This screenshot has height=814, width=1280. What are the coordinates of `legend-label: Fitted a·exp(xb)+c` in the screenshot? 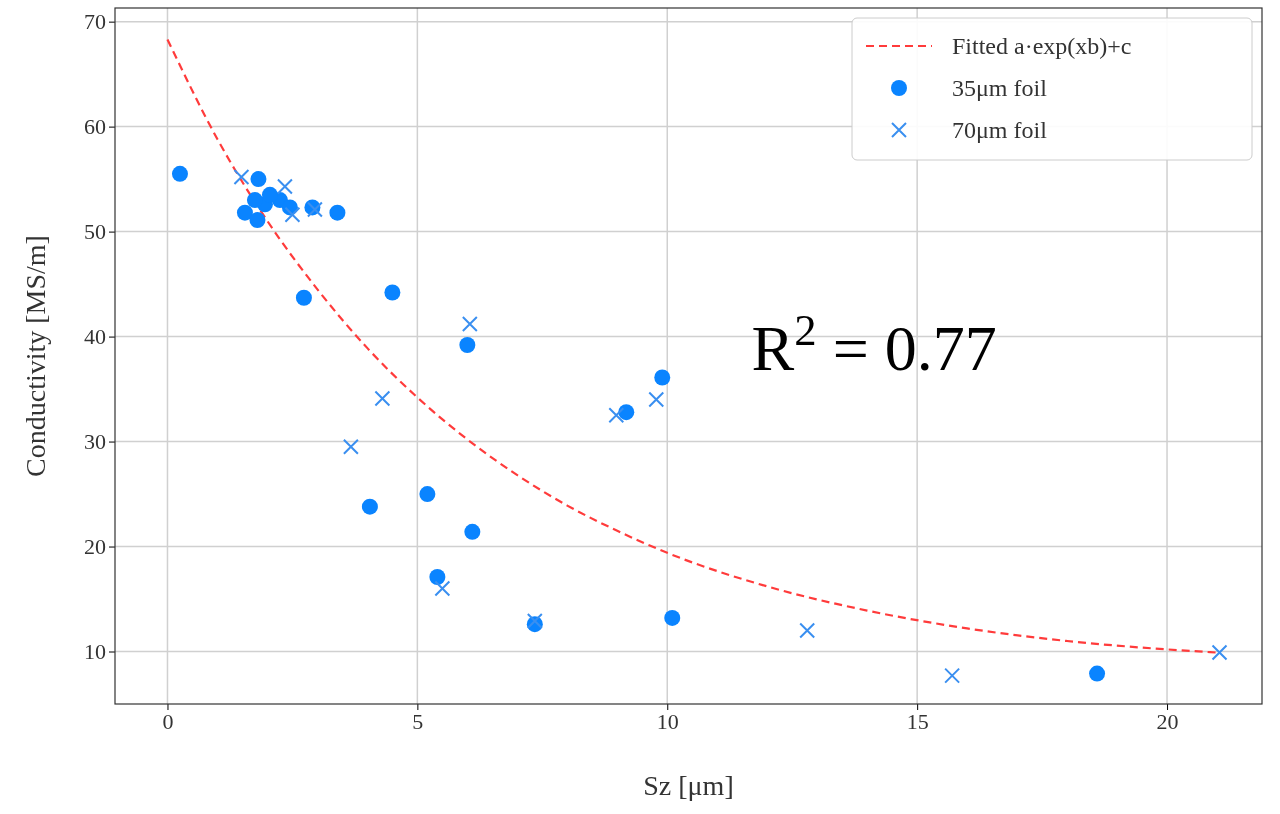 It's located at (1042, 46).